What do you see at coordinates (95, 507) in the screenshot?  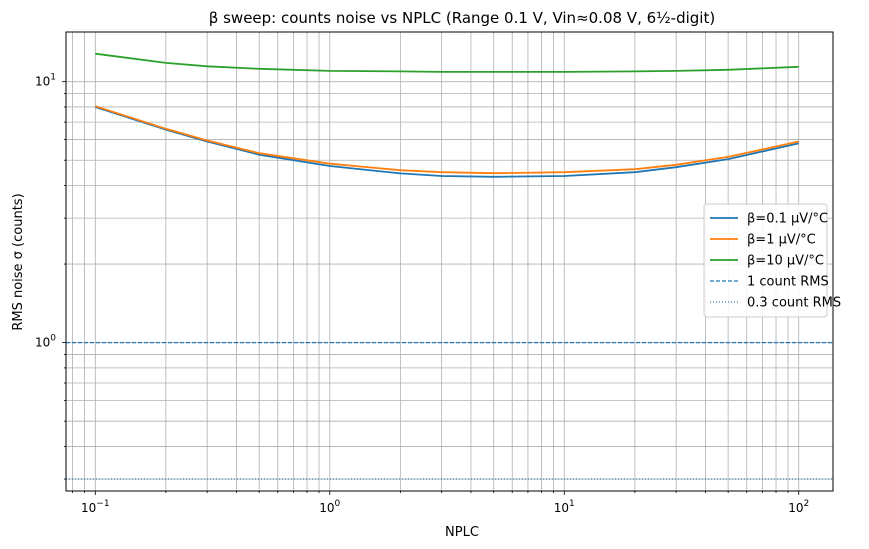 I see `x-tick-label: 10⁻¹` at bounding box center [95, 507].